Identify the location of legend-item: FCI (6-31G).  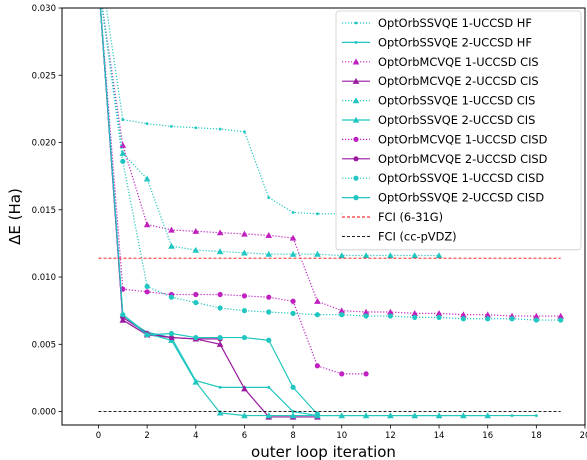
(392, 217).